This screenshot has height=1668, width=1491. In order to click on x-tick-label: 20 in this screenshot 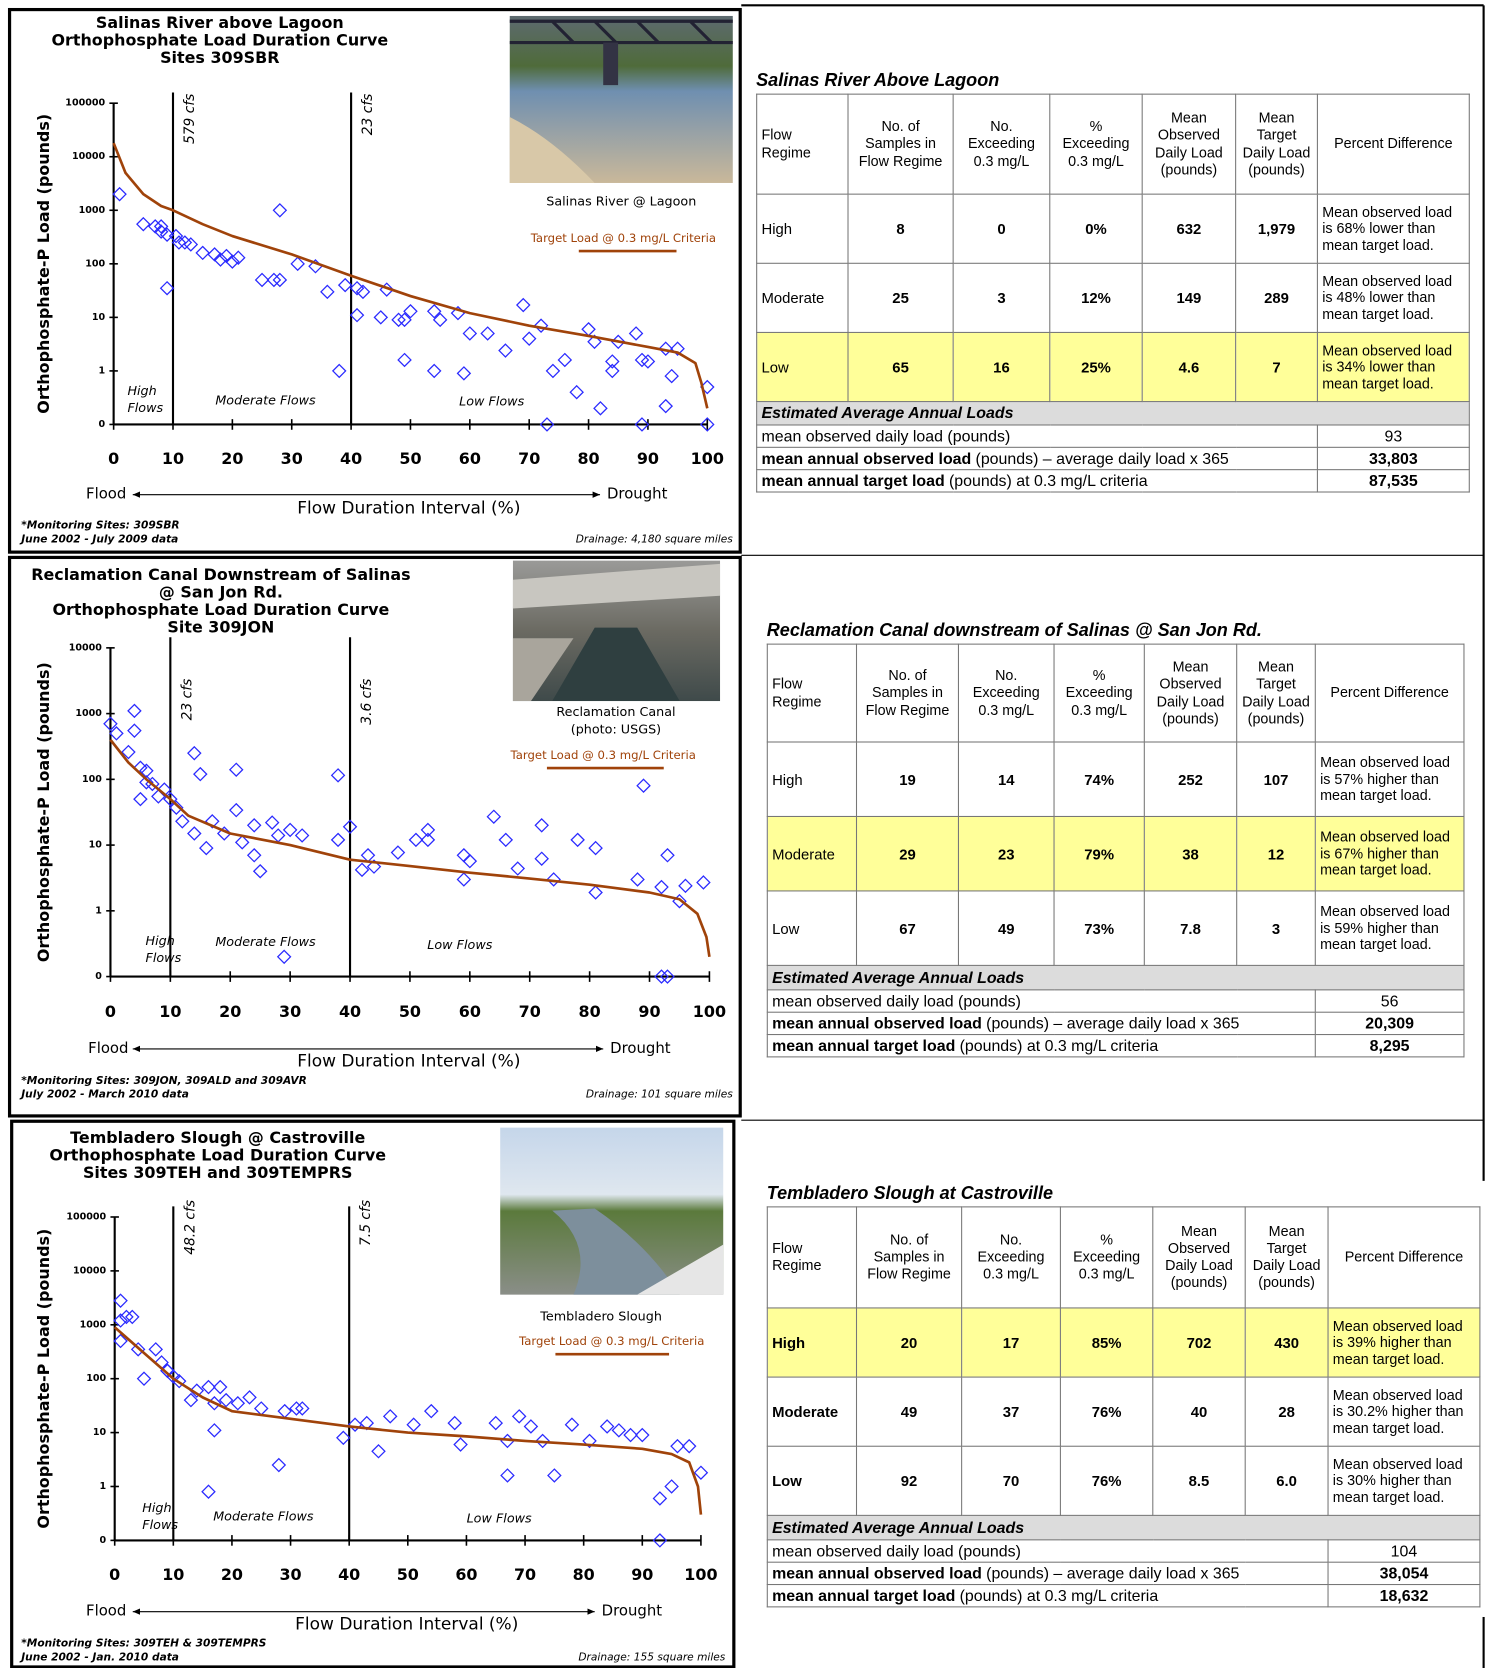, I will do `click(232, 458)`.